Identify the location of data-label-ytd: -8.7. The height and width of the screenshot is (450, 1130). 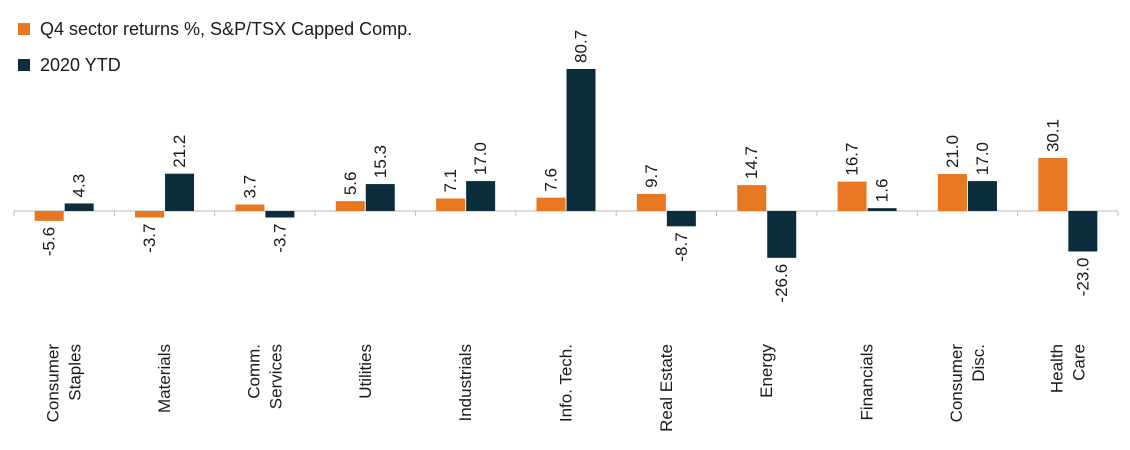
(681, 246).